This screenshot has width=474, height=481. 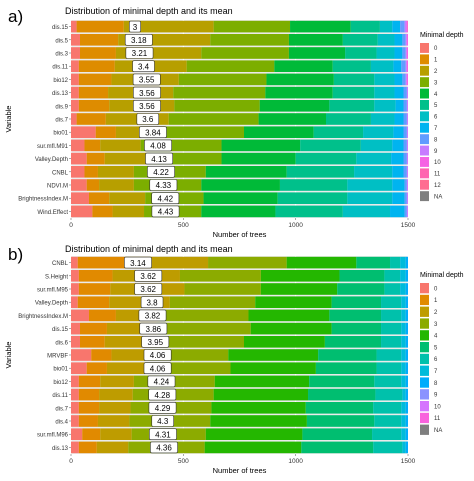 What do you see at coordinates (139, 40) in the screenshot?
I see `mean-label: 3.18` at bounding box center [139, 40].